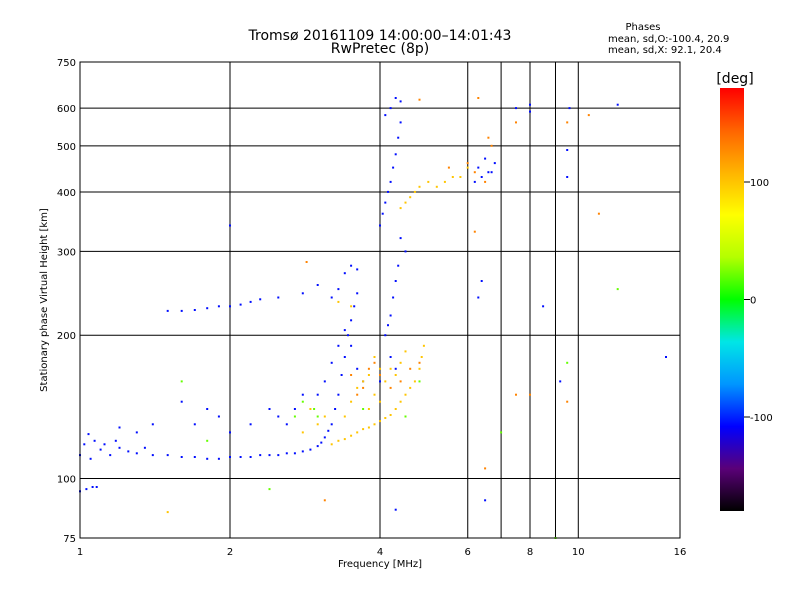 This screenshot has width=800, height=600. Describe the element at coordinates (761, 418) in the screenshot. I see `colorbar-tick-label: -100` at that location.